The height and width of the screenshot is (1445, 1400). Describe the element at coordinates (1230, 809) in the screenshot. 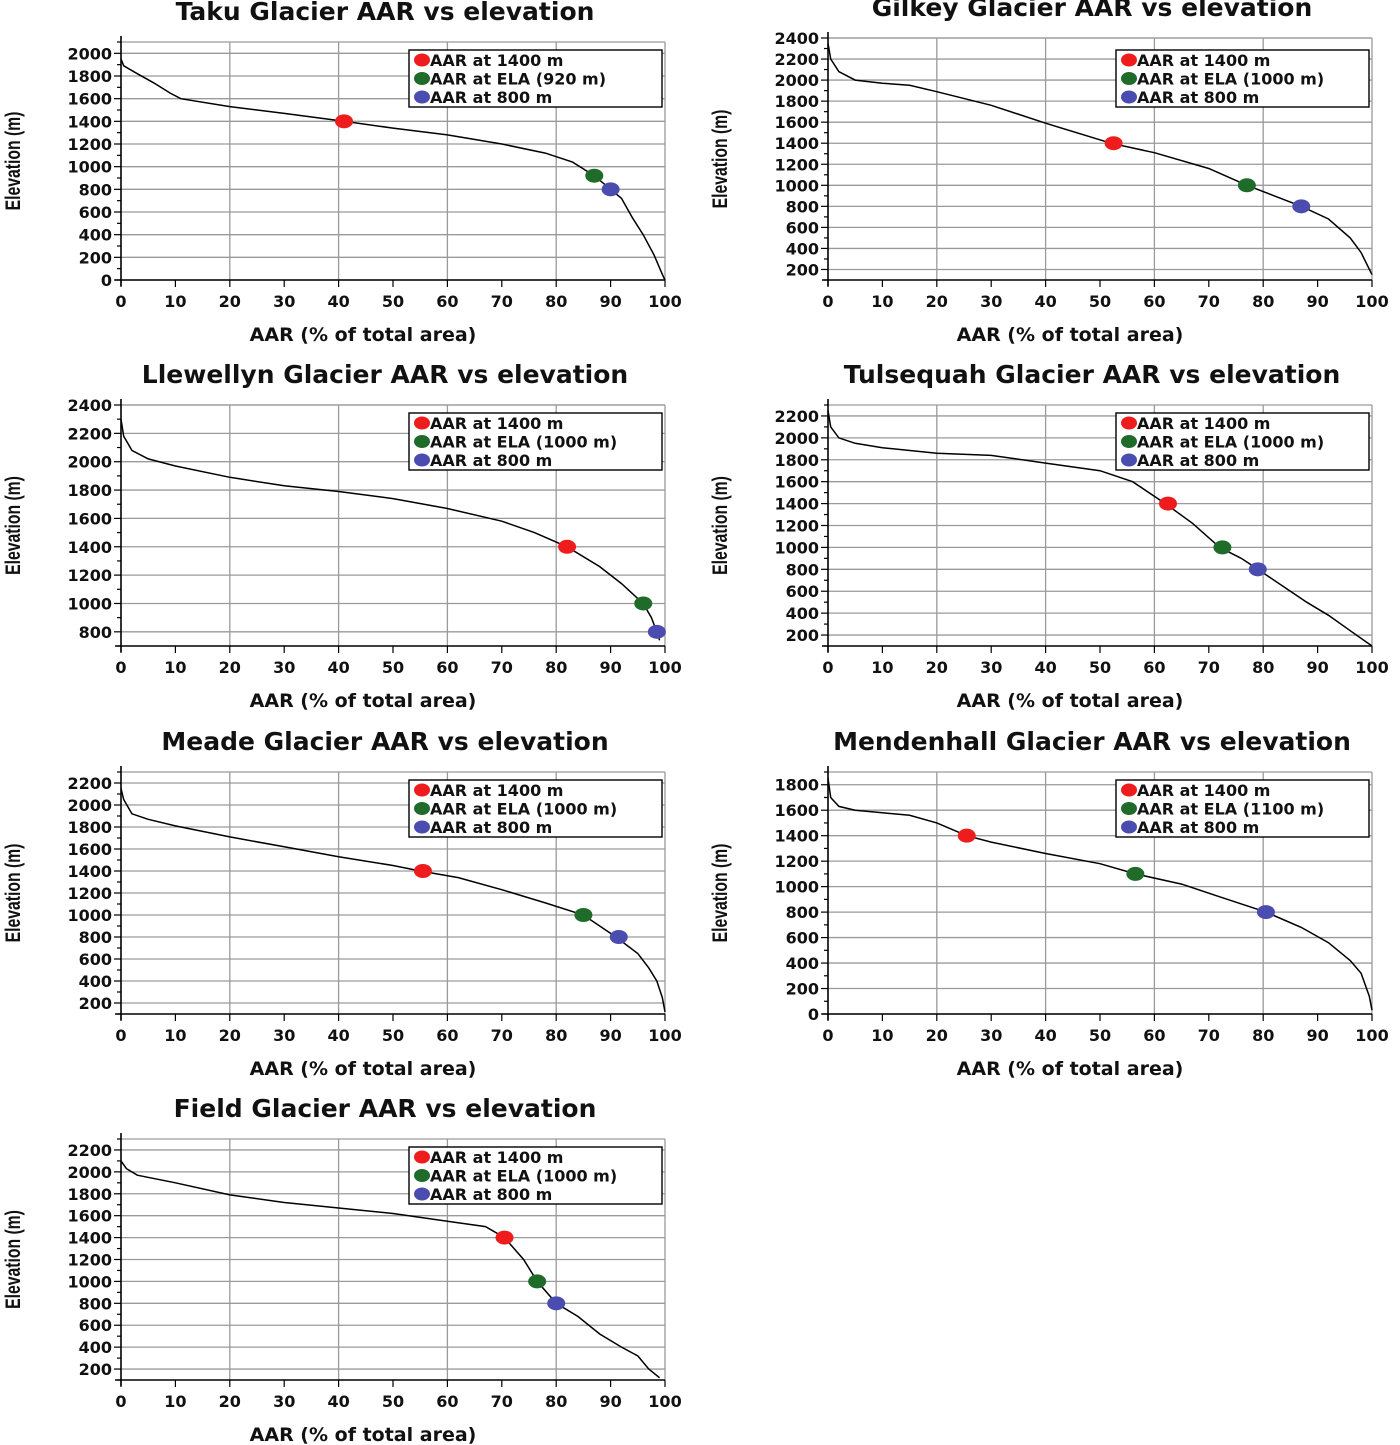

I see `legend-label: AAR at ELA (1100 m)` at that location.